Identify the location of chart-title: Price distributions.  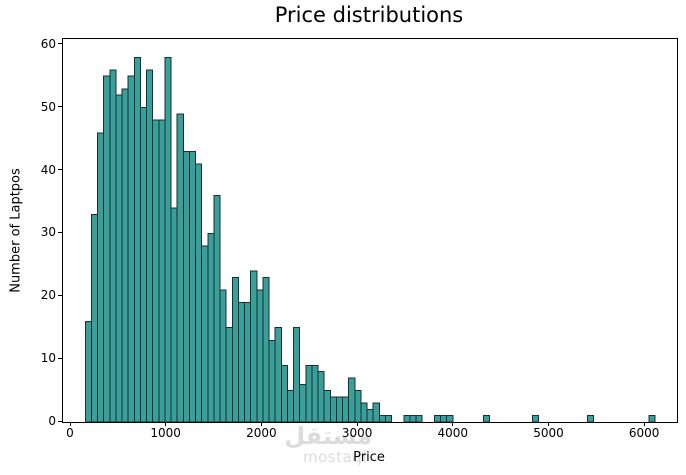
(369, 15).